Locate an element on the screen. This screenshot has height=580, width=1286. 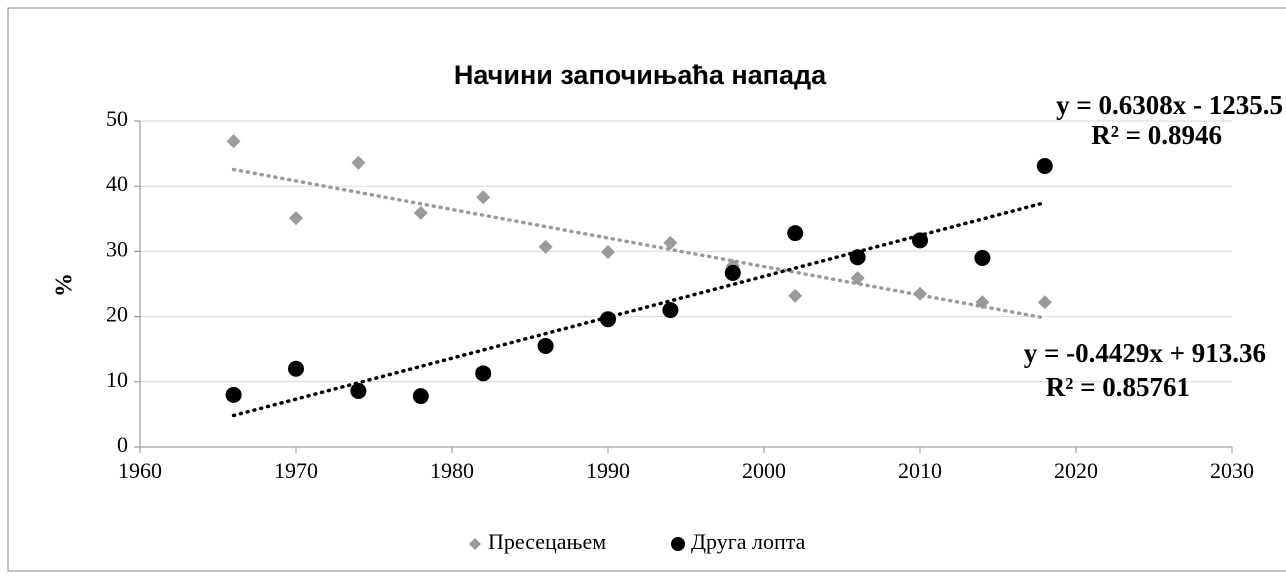
x-tick-label: 1990 is located at coordinates (608, 470).